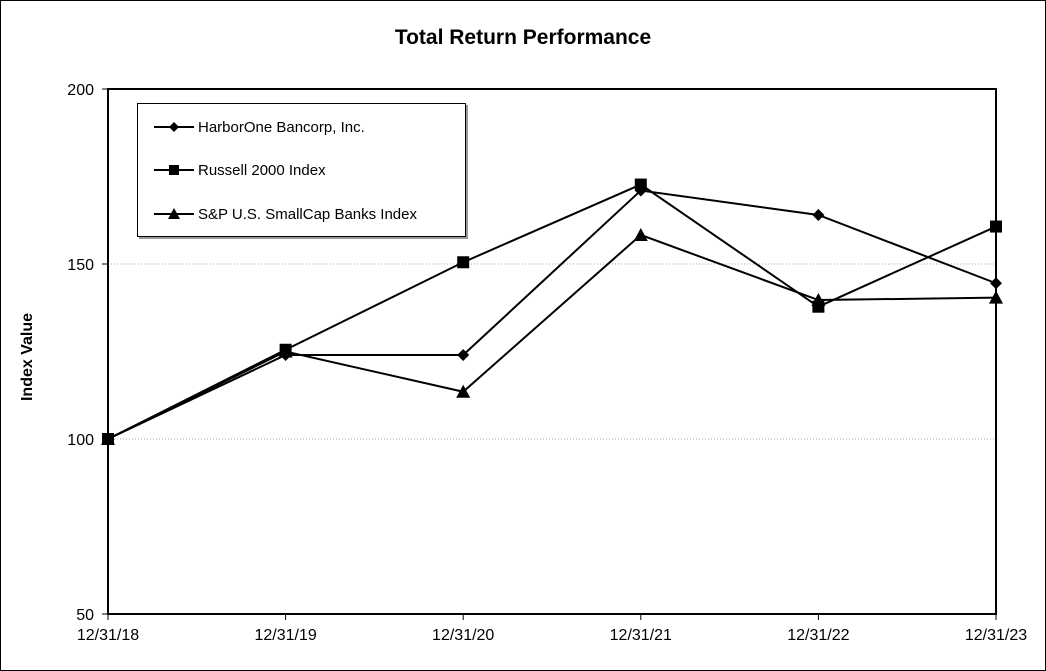  I want to click on y-tick-label: 50, so click(85, 615).